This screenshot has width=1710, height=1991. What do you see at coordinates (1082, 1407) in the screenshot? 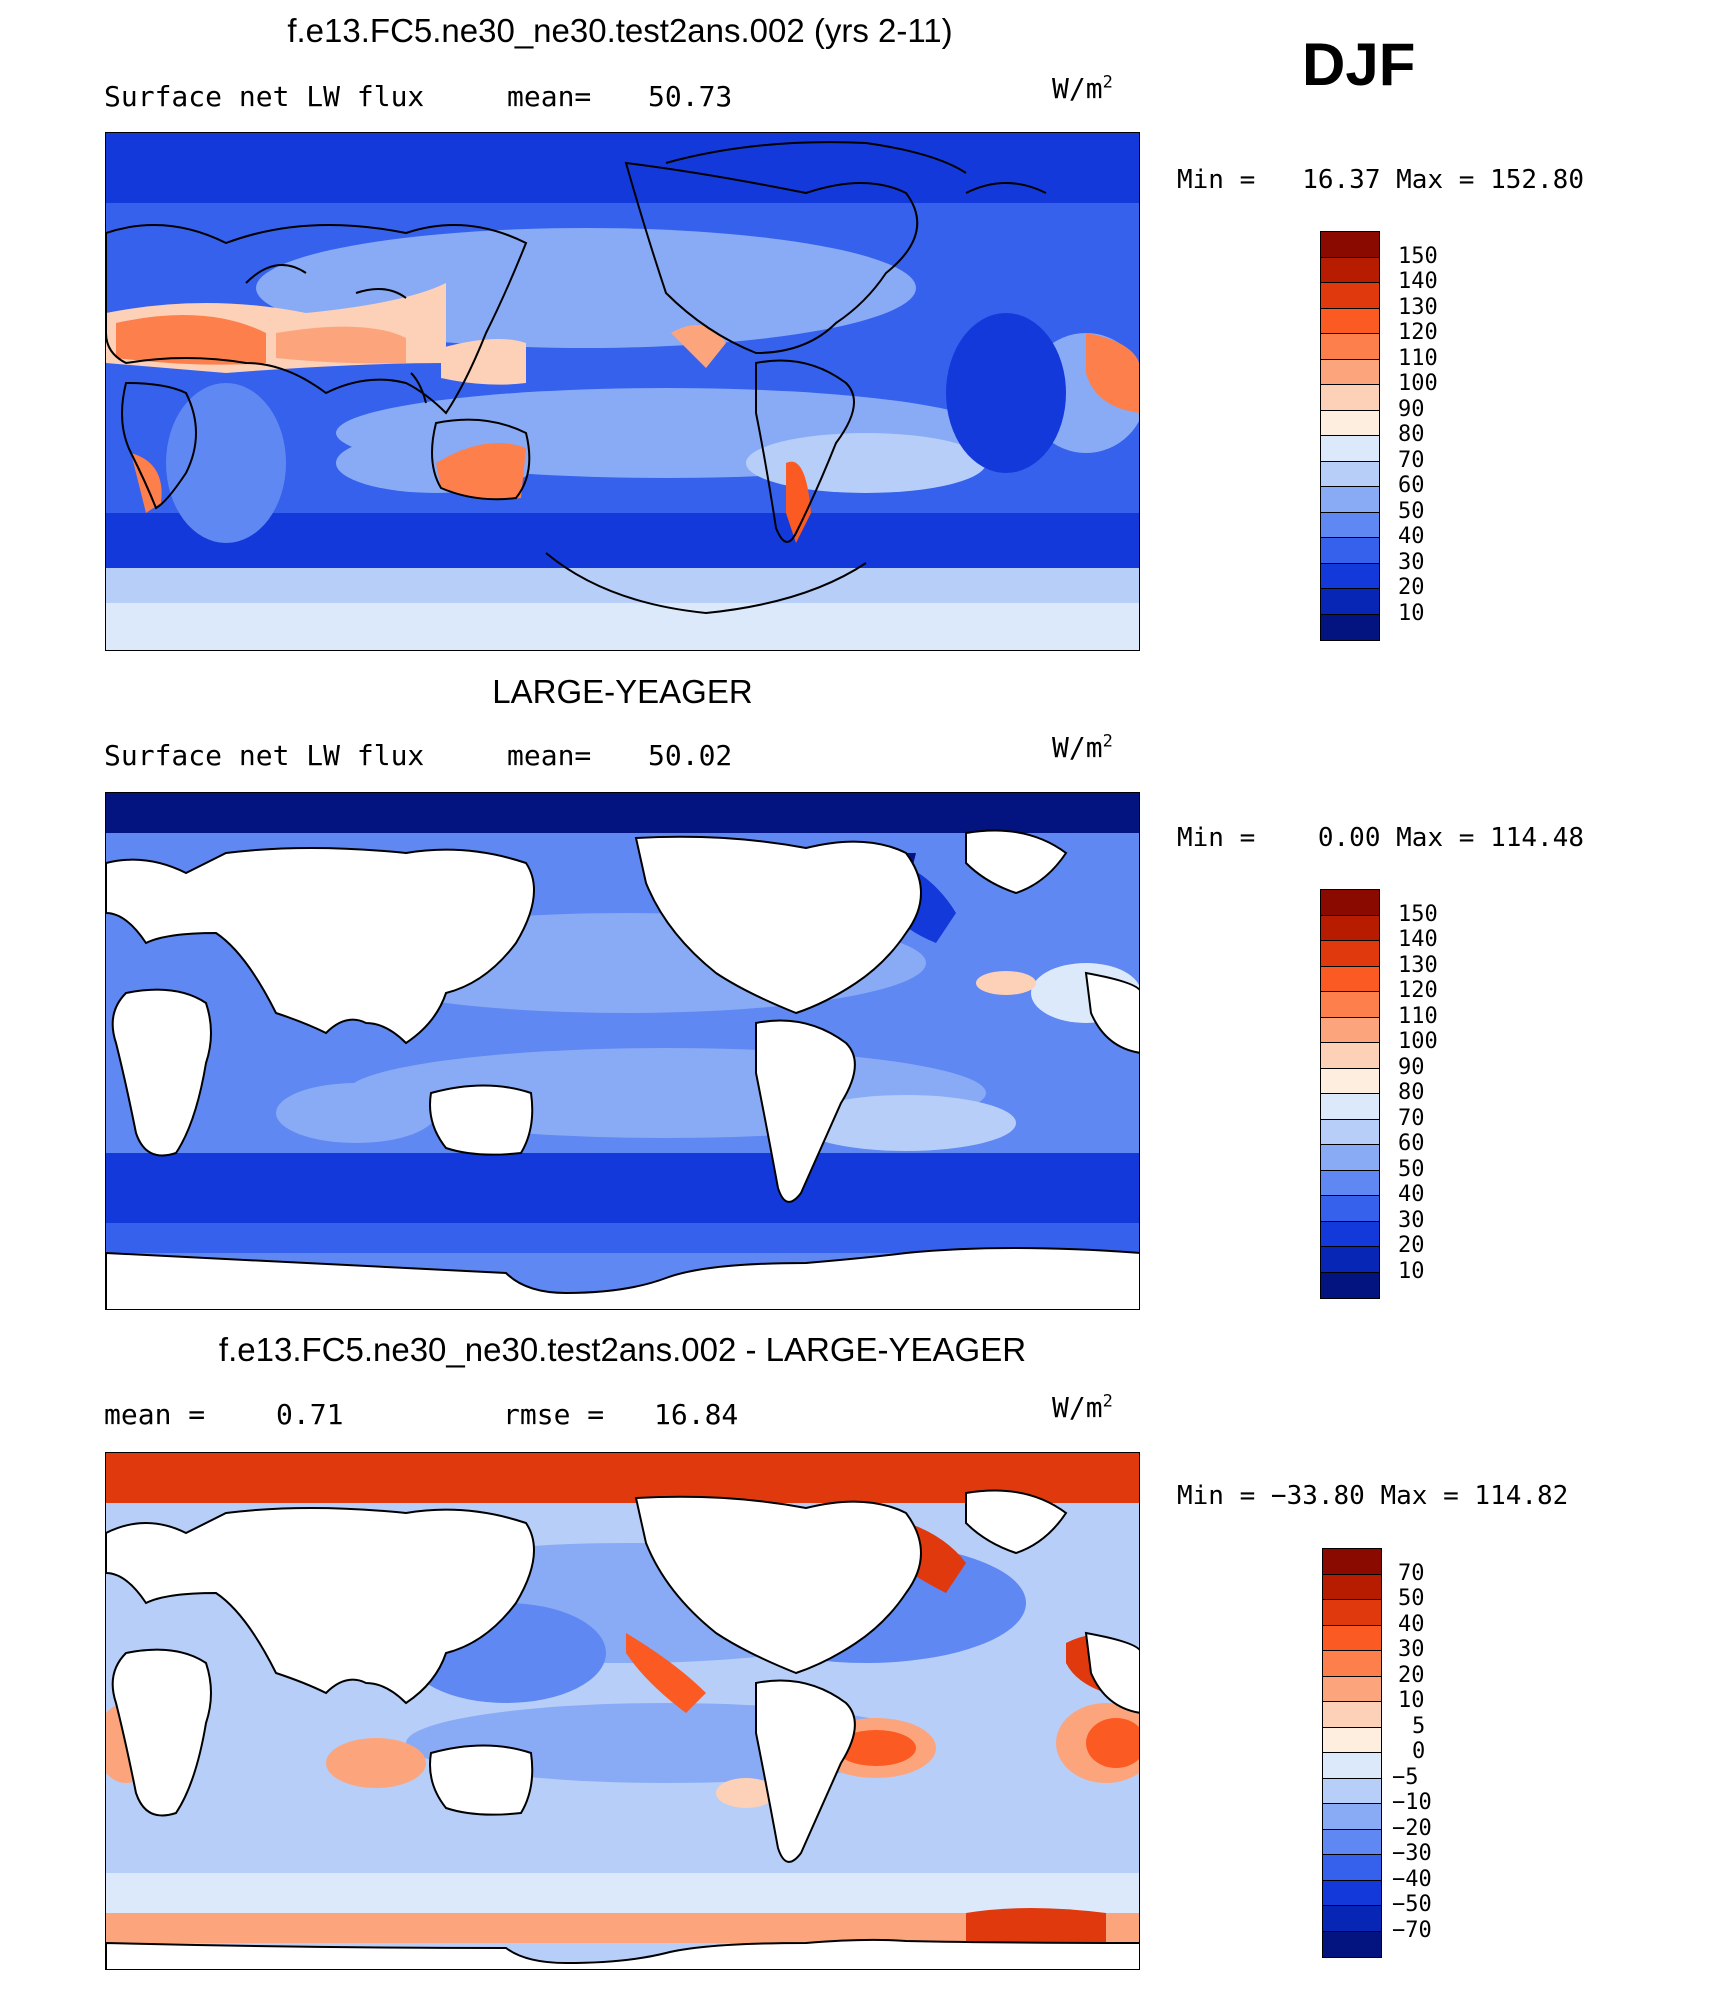
I see `panel-3-units: W/m2` at bounding box center [1082, 1407].